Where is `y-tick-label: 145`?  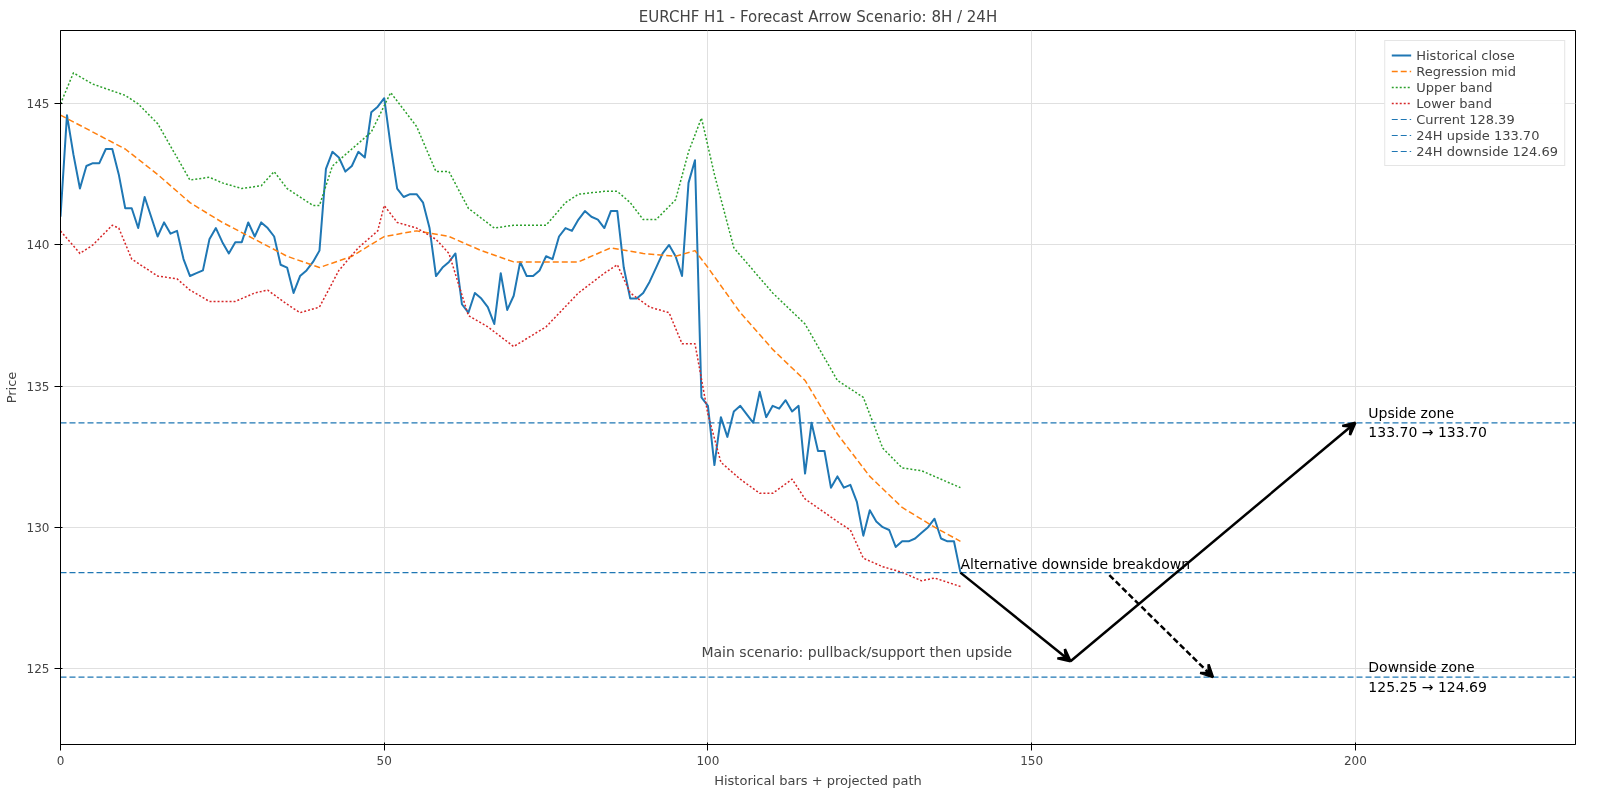
y-tick-label: 145 is located at coordinates (38, 104).